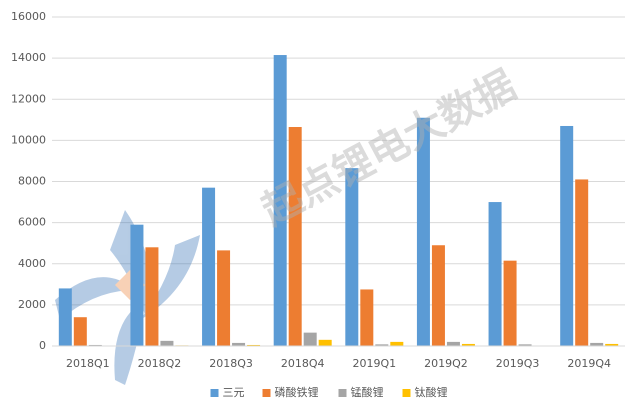 The height and width of the screenshot is (417, 640). I want to click on x-tick-label: 2018Q4, so click(303, 363).